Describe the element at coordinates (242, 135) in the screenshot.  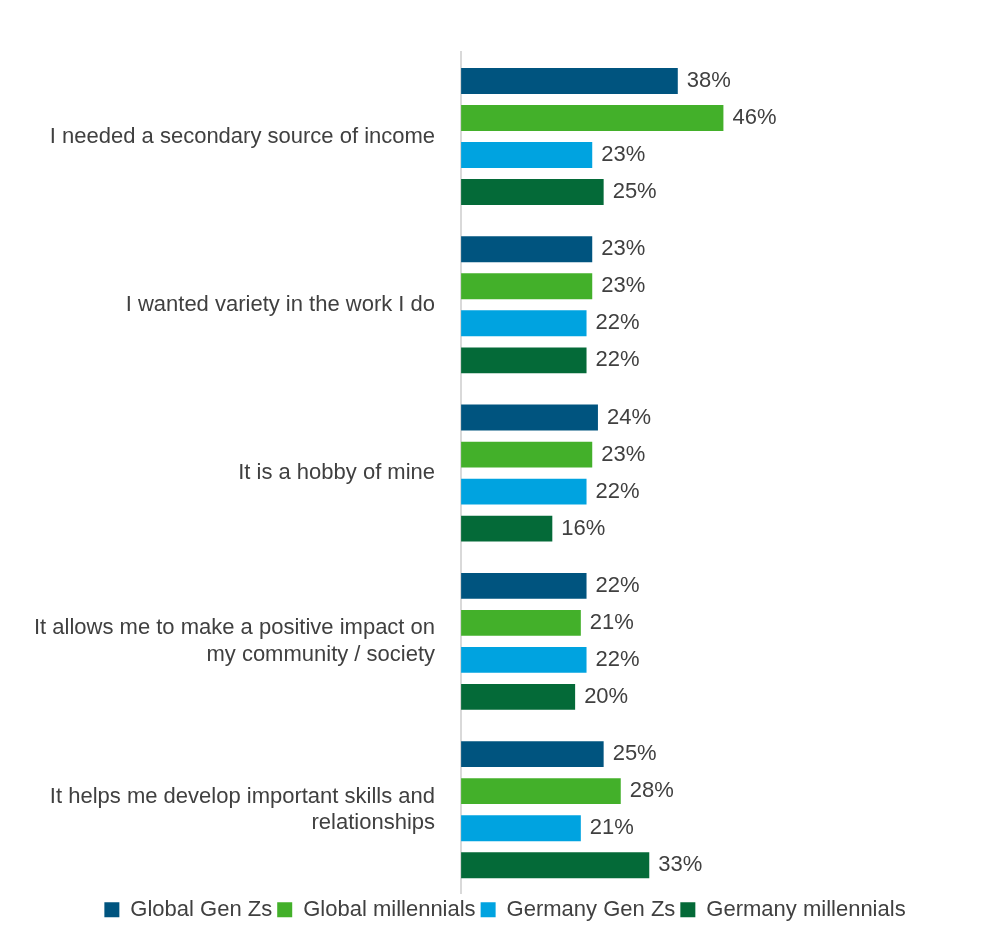
I see `y-tick-label: I needed a secondary source of income` at that location.